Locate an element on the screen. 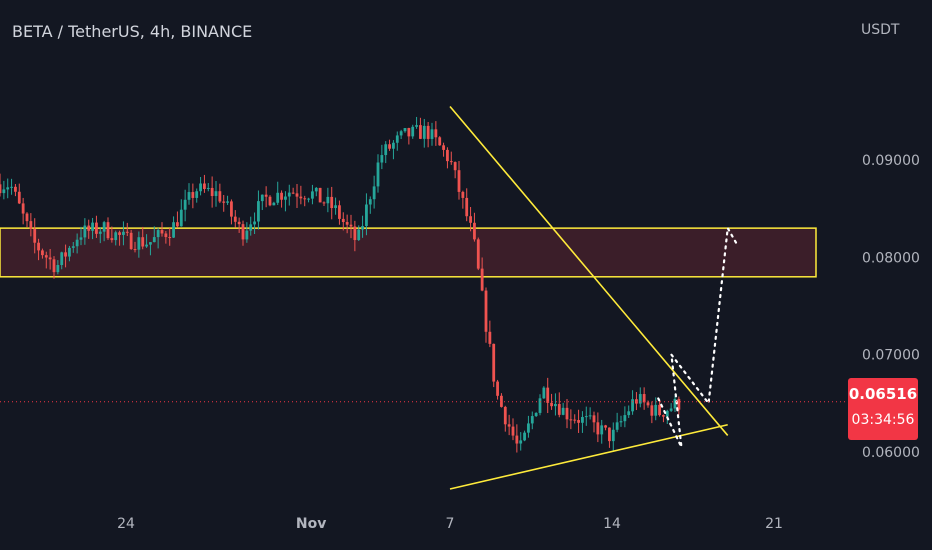 The image size is (932, 550). trendline-ascending-support is located at coordinates (588, 456).